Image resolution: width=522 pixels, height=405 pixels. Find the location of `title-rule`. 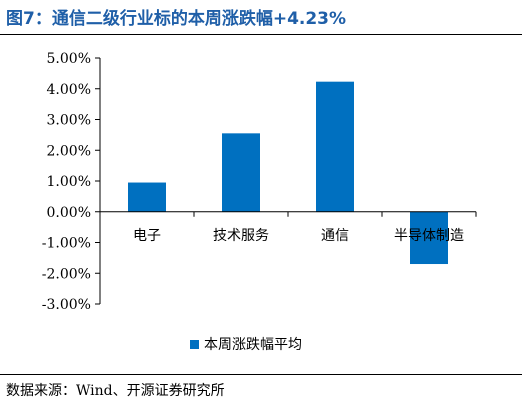

title-rule is located at coordinates (261, 34).